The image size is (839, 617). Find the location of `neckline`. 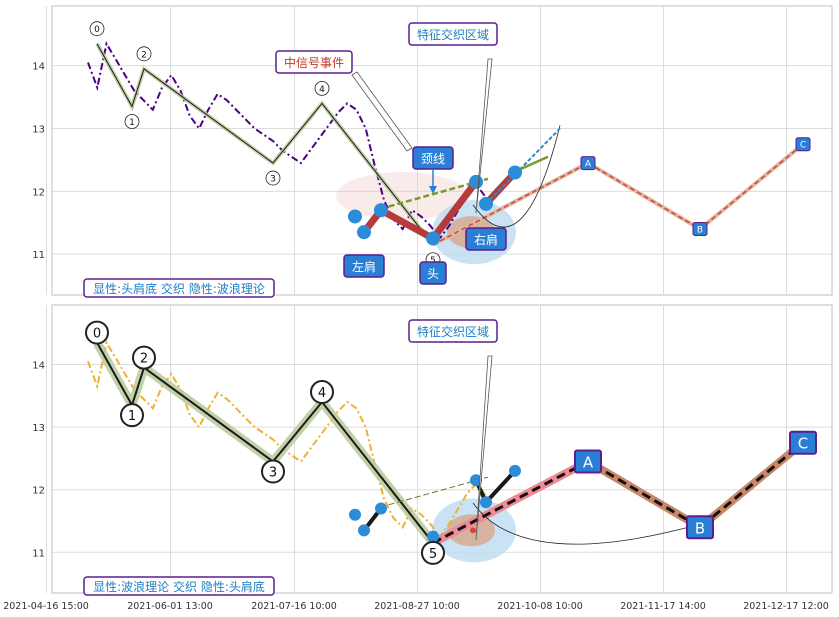

neckline is located at coordinates (434, 492).